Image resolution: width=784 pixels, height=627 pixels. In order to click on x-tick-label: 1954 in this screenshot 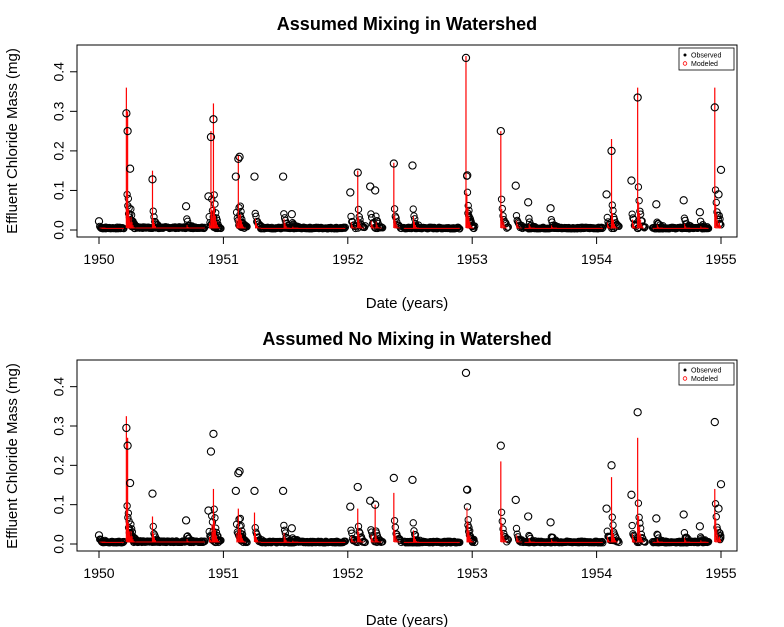, I will do `click(596, 259)`.